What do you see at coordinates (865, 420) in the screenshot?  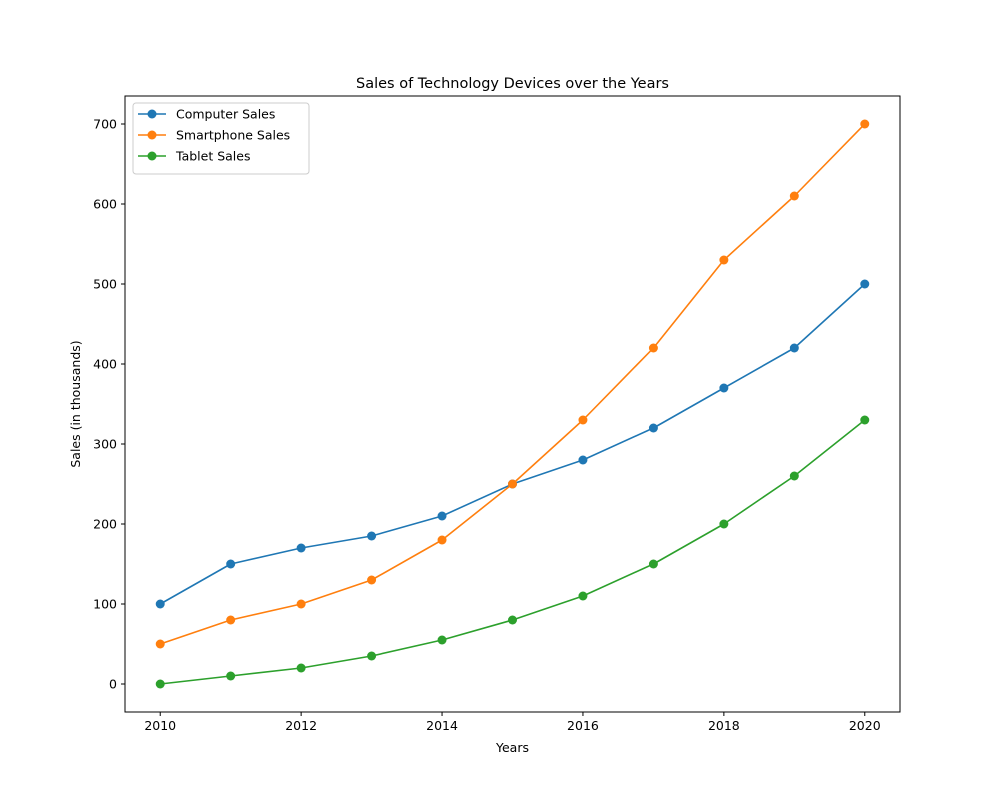 I see `point-tablet-sales-2020` at bounding box center [865, 420].